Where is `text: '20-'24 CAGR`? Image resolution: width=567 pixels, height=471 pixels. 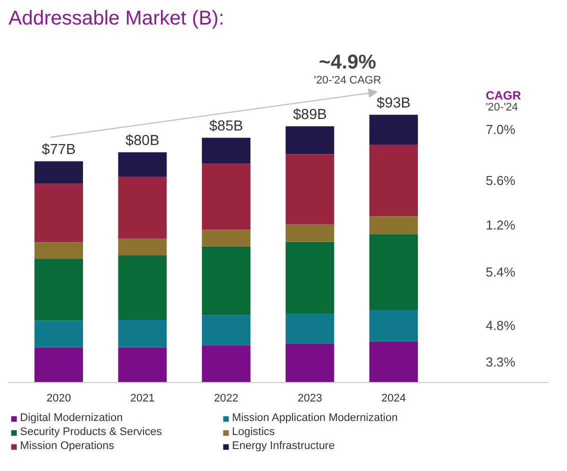 text: '20-'24 CAGR is located at coordinates (348, 80).